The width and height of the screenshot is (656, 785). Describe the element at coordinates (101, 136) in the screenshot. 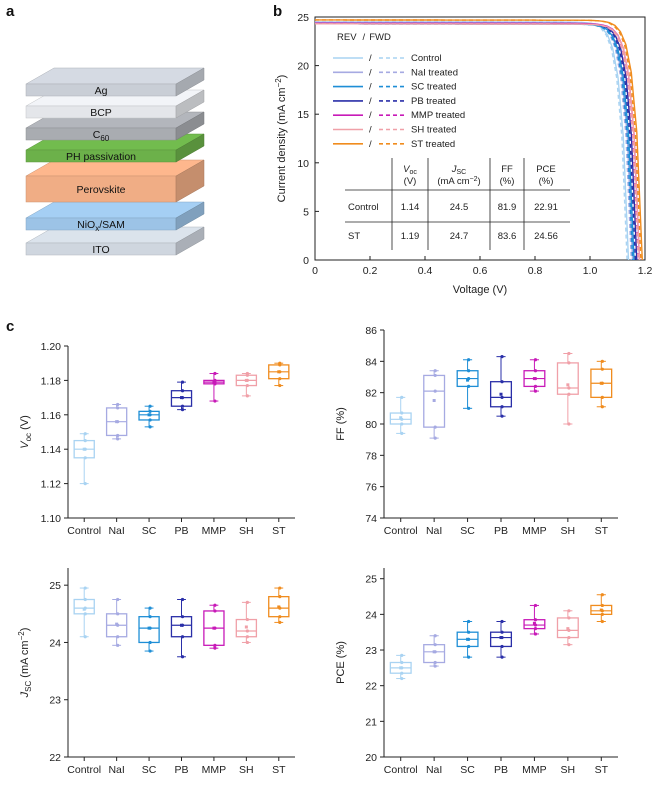

I see `layer-label: C60` at that location.